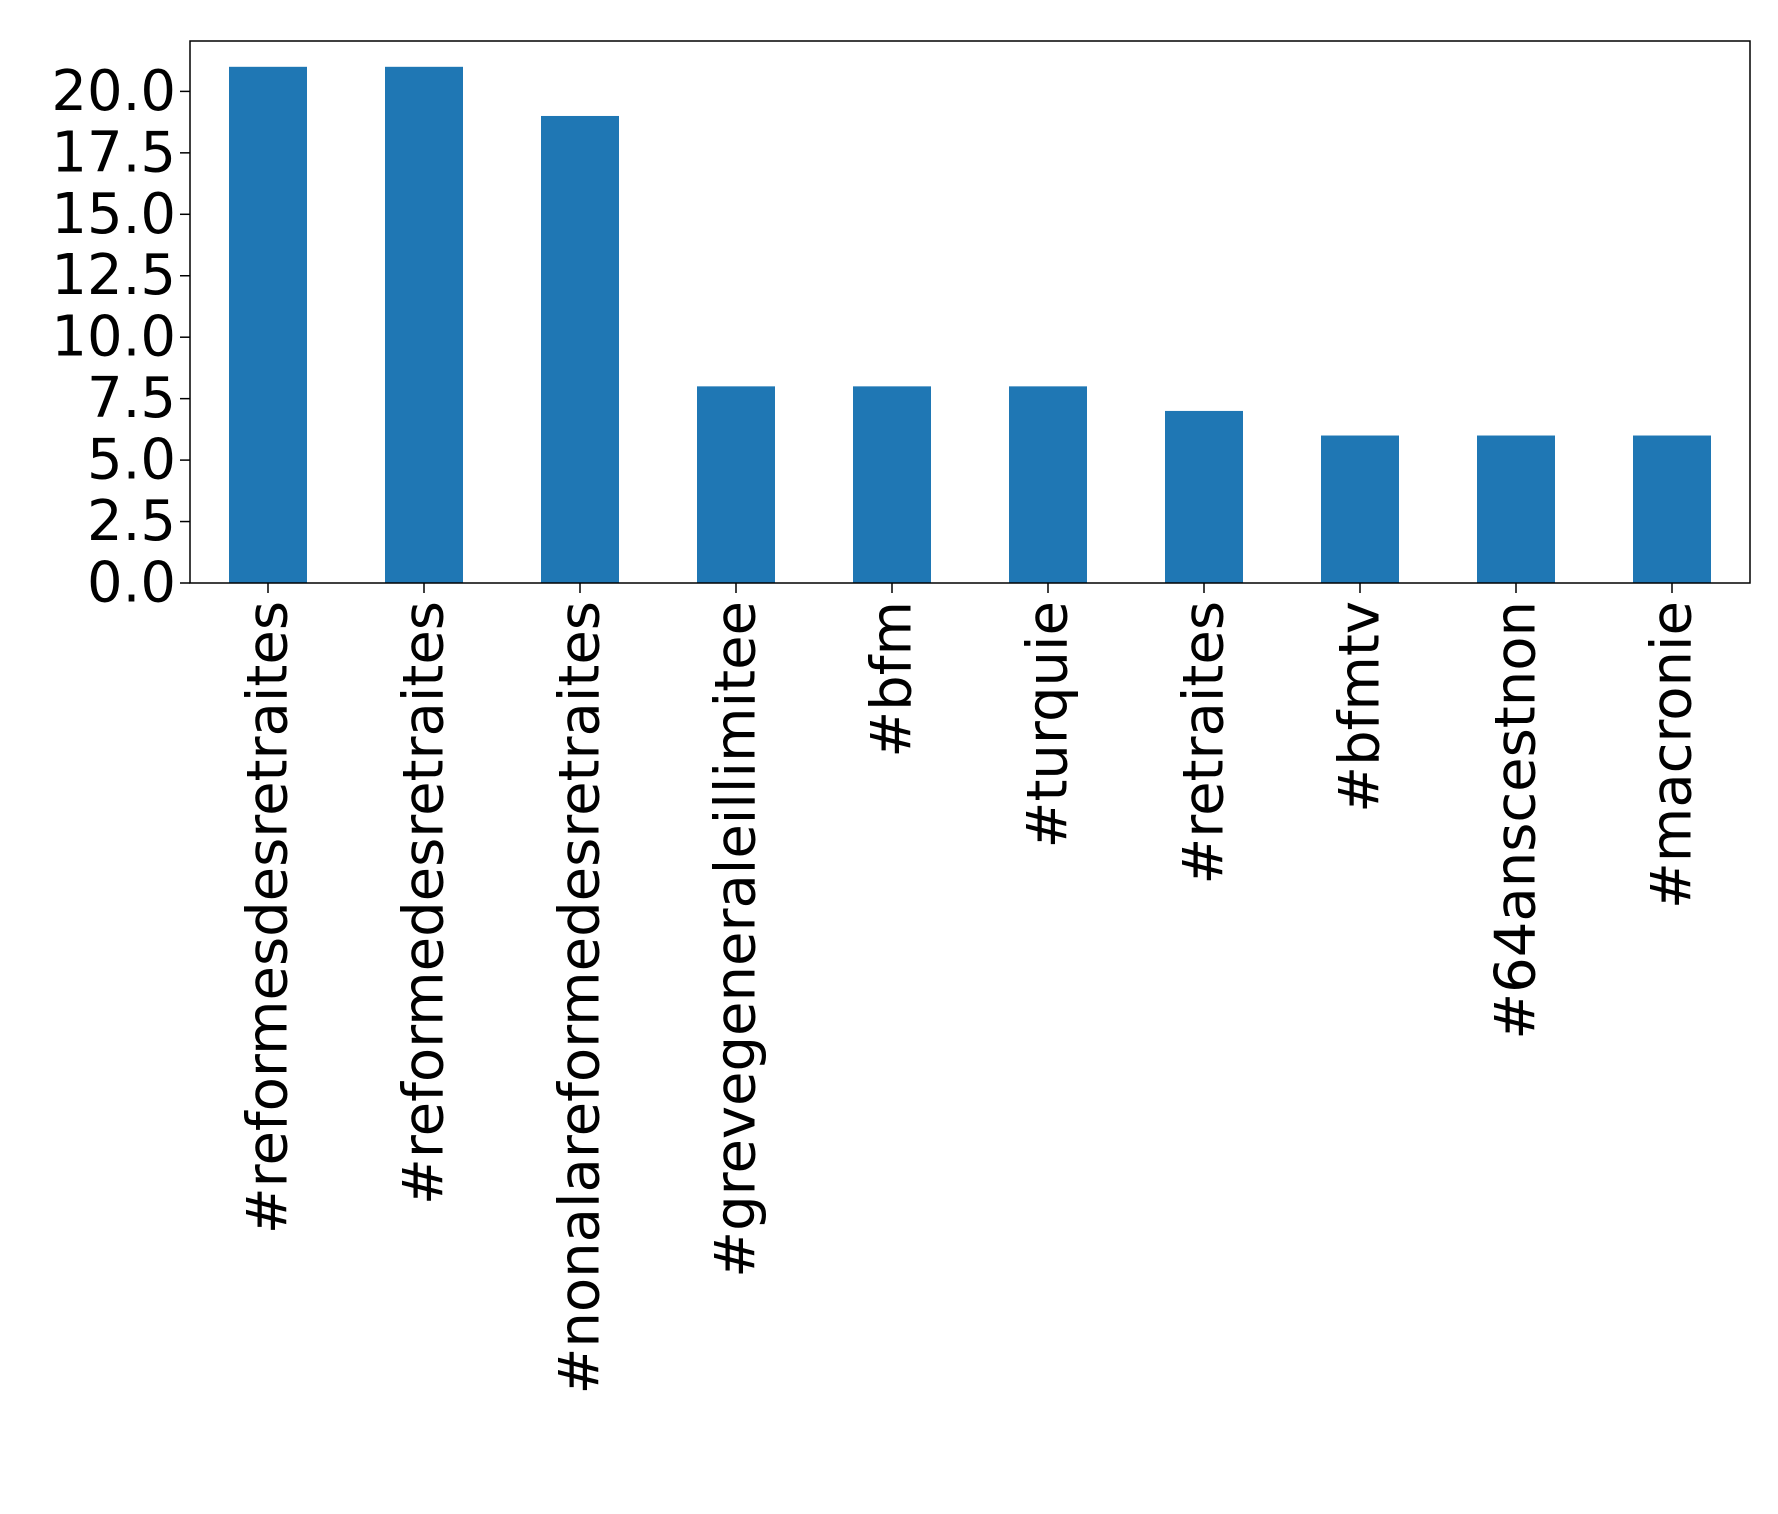  I want to click on y-tick-label: 0.0, so click(131, 583).